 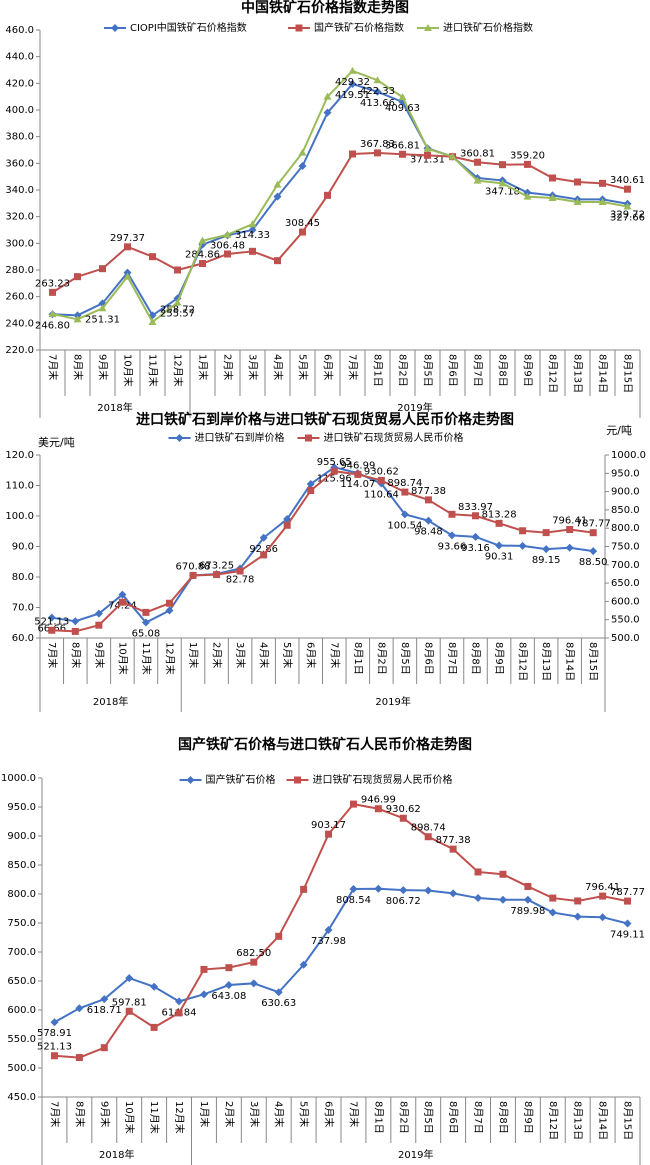 I want to click on data-label: 419.51, so click(x=352, y=95).